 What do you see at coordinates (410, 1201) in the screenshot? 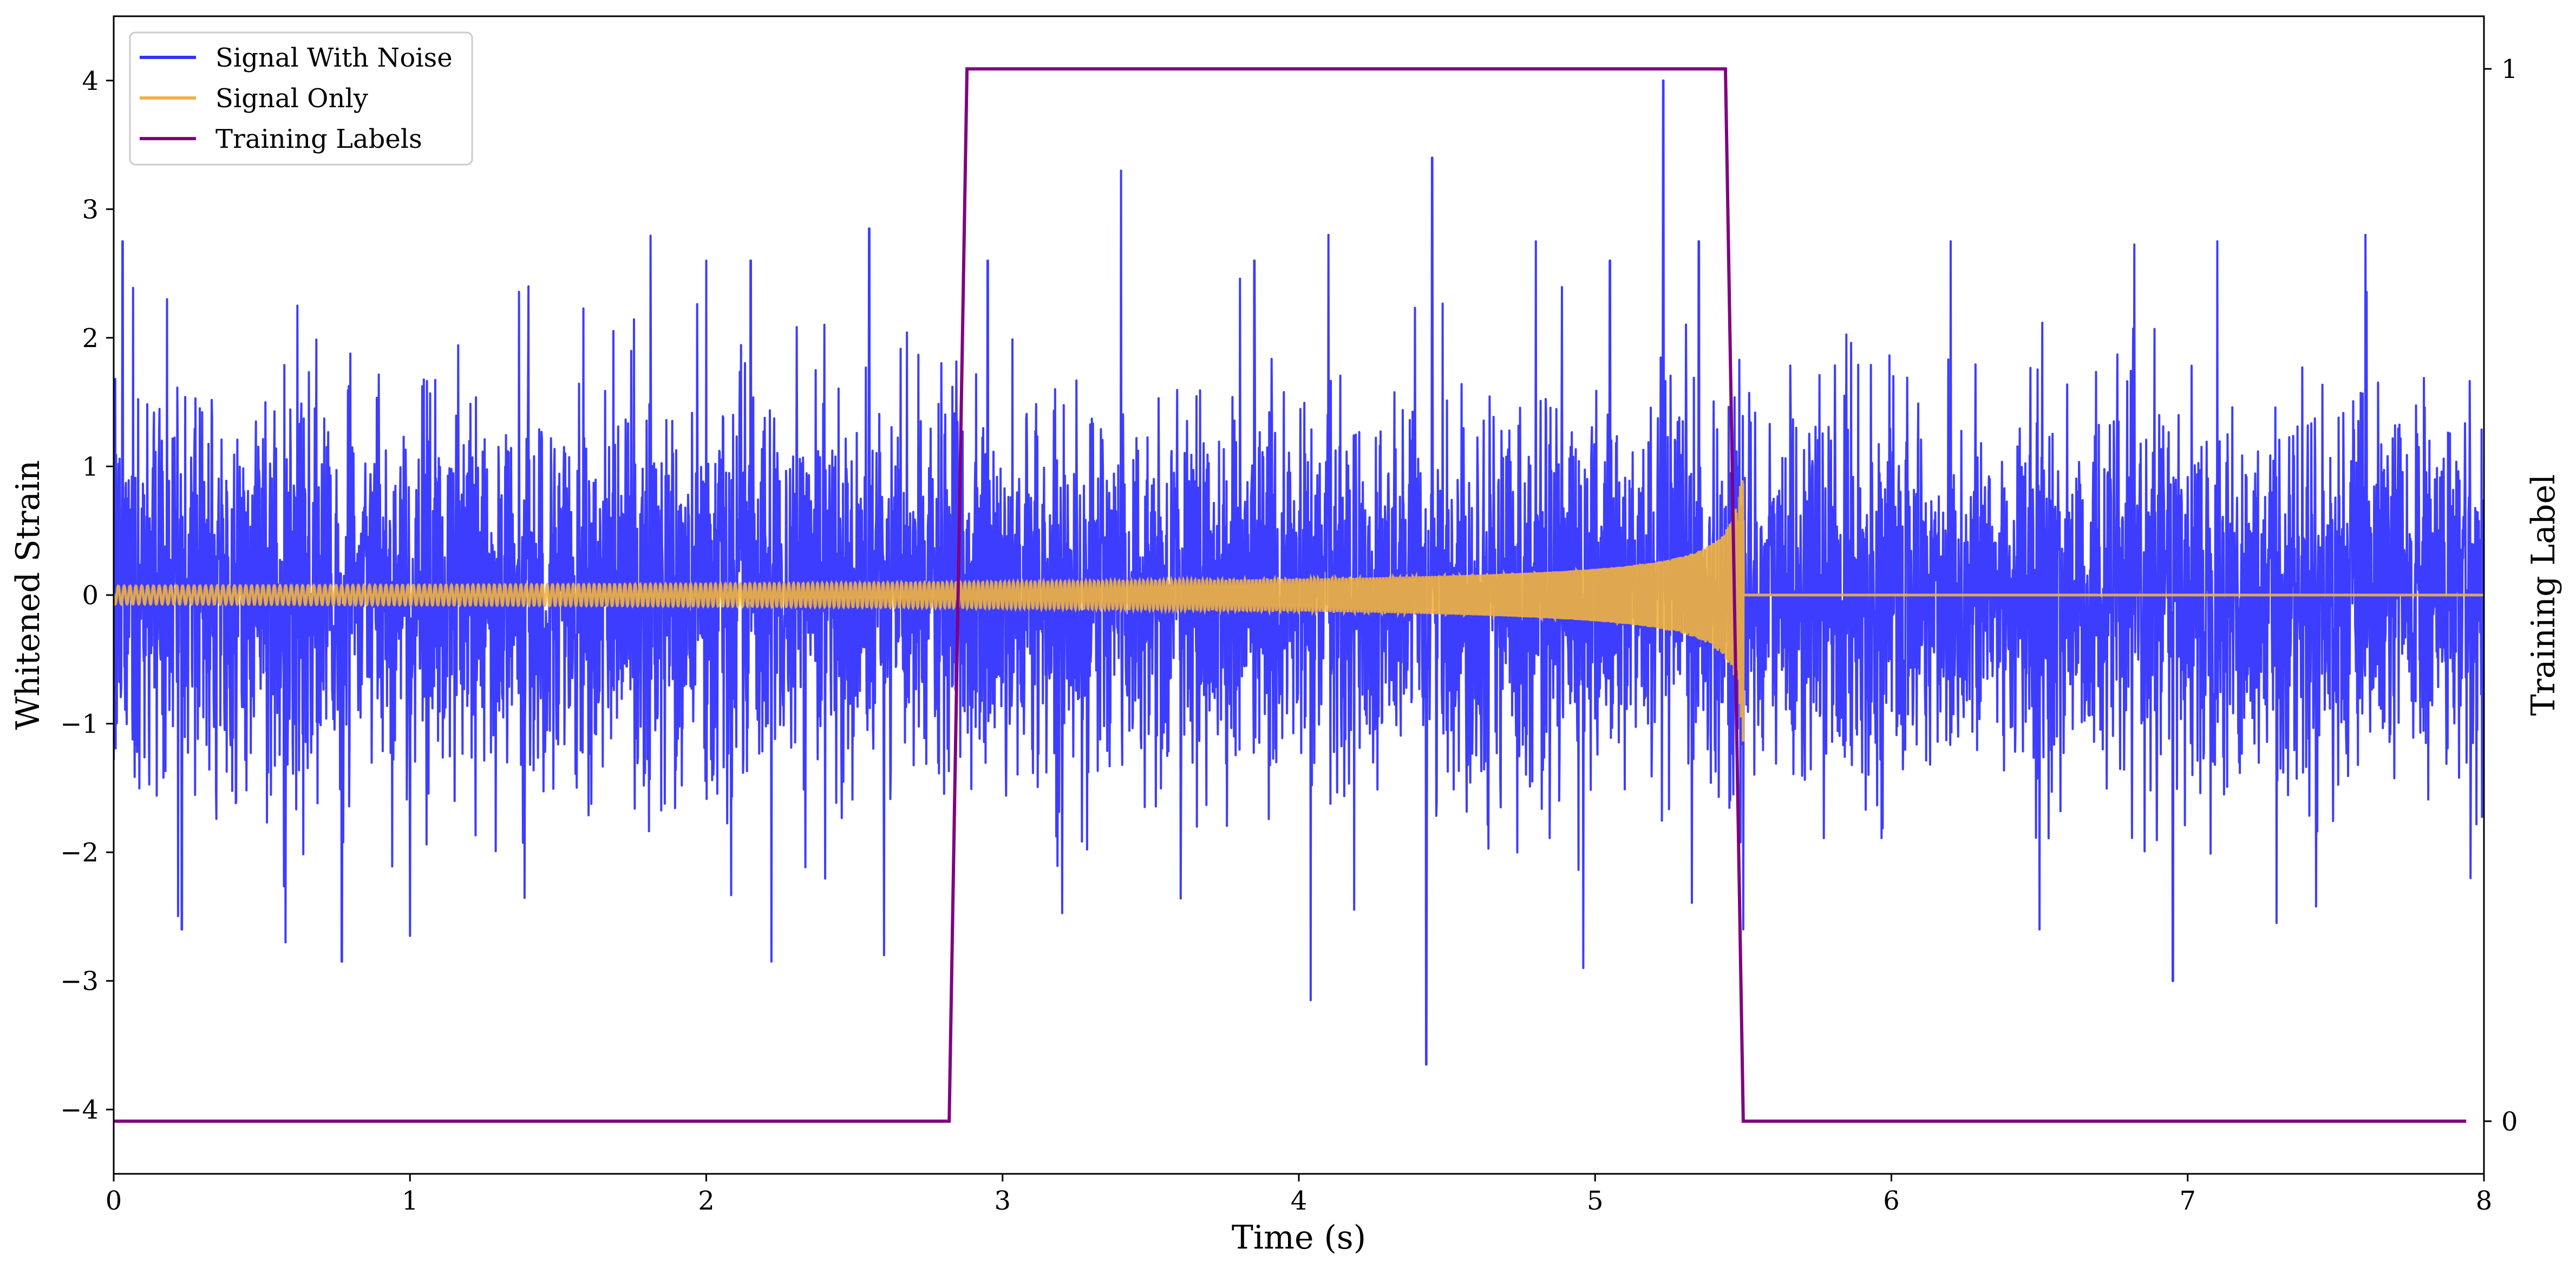
I see `x-tick-label: 1` at bounding box center [410, 1201].